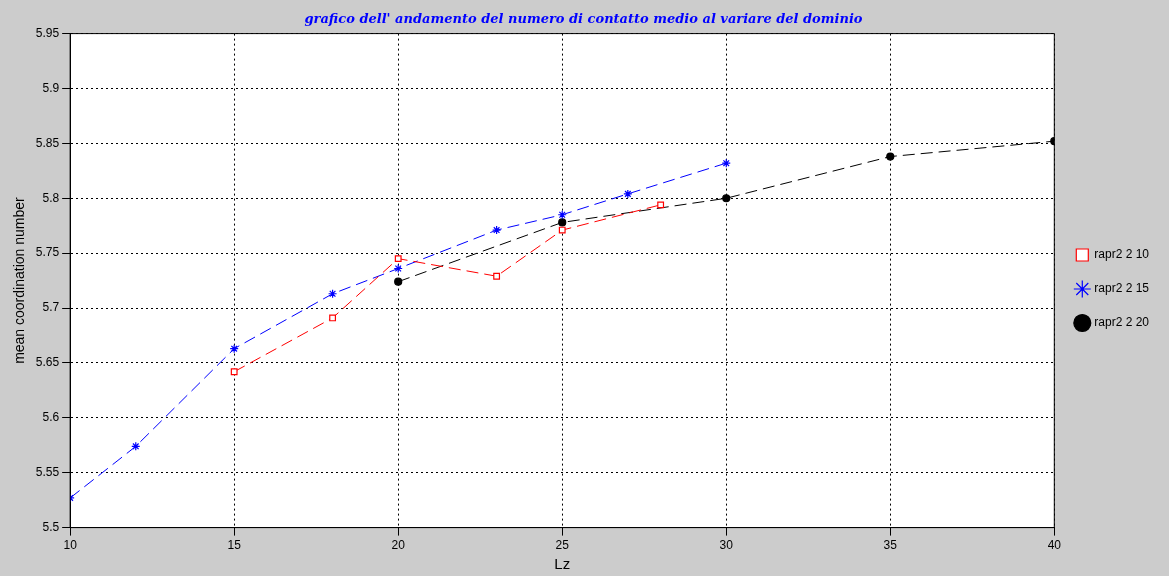 Image resolution: width=1169 pixels, height=576 pixels. Describe the element at coordinates (51, 307) in the screenshot. I see `y-tick-label: 5.7` at that location.